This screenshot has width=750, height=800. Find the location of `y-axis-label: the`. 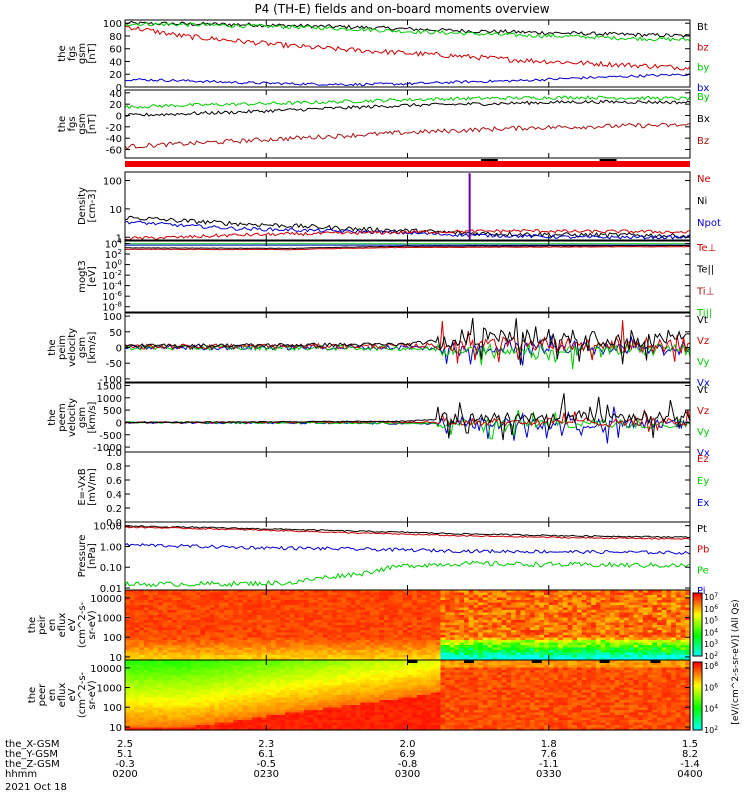

y-axis-label: the is located at coordinates (62, 53).